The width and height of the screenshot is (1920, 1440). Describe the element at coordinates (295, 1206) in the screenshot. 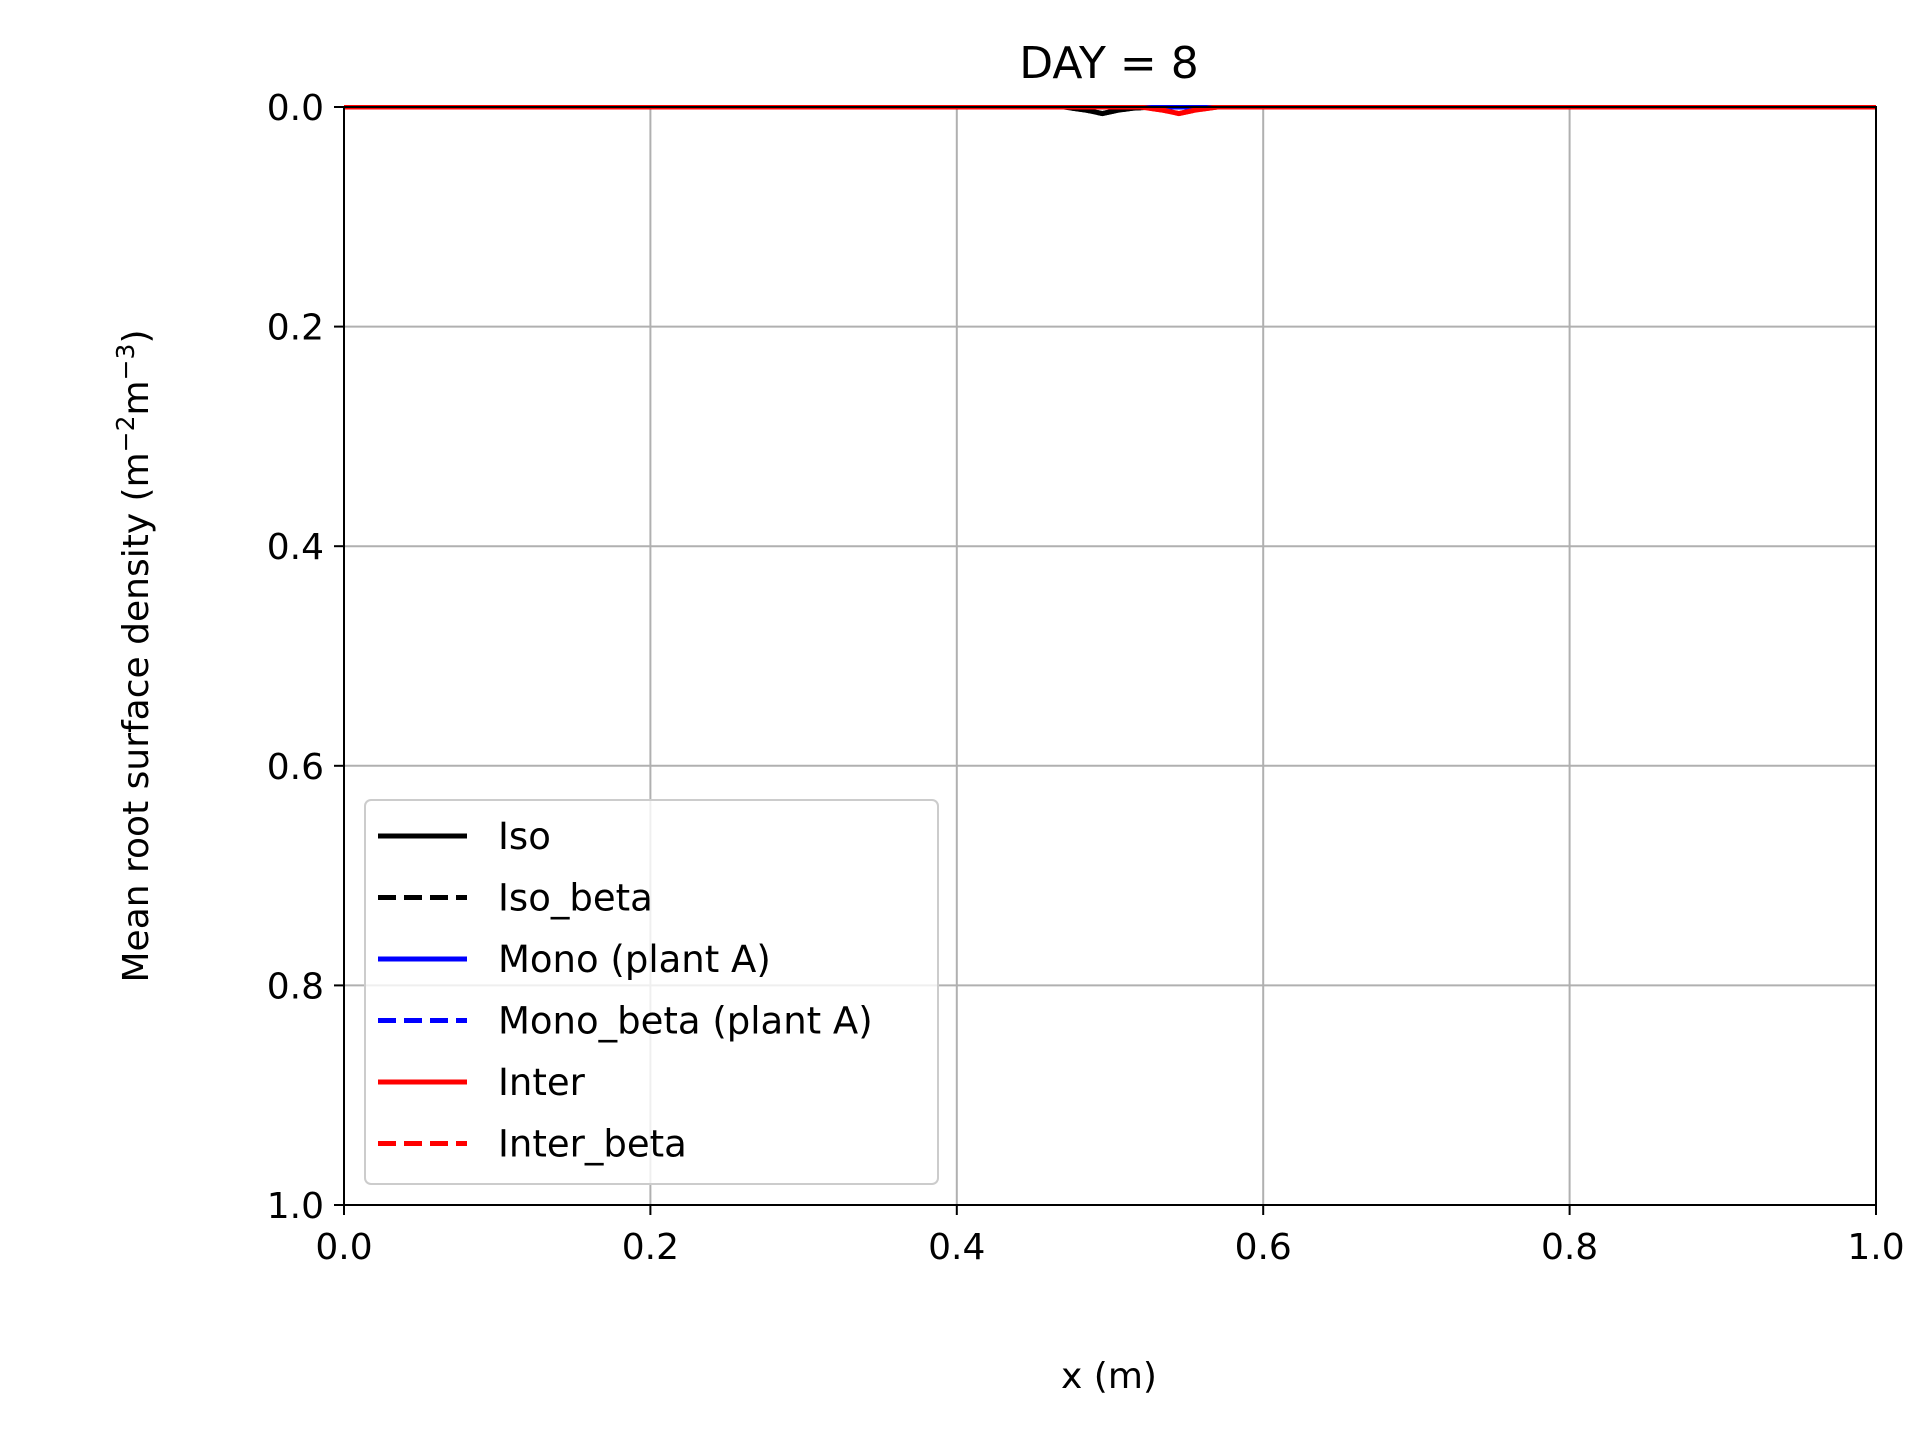

I see `y-tick-label: 1.0` at that location.